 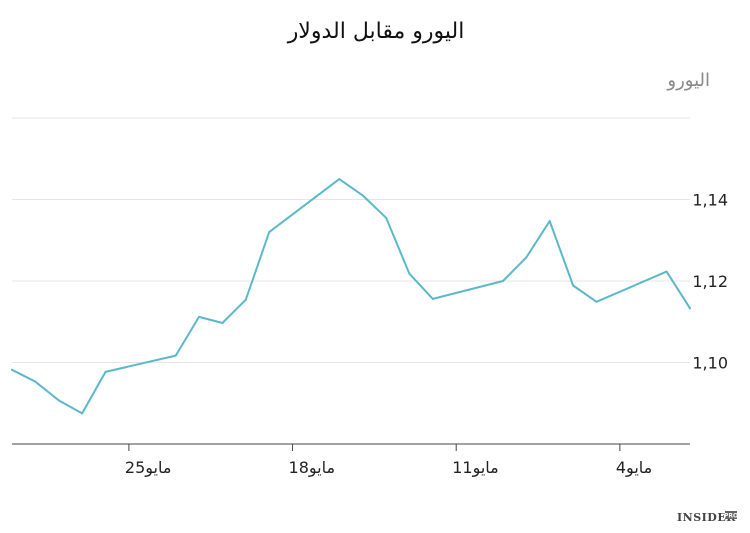 What do you see at coordinates (312, 468) in the screenshot?
I see `x-tick-label-1: مايو18` at bounding box center [312, 468].